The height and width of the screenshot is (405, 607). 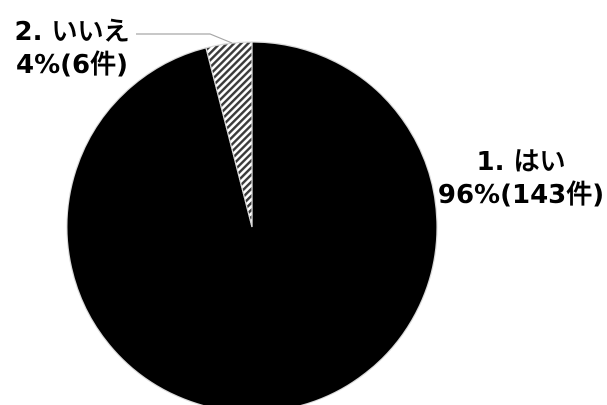 What do you see at coordinates (520, 162) in the screenshot?
I see `slice-label-yes-category: 1. はい` at bounding box center [520, 162].